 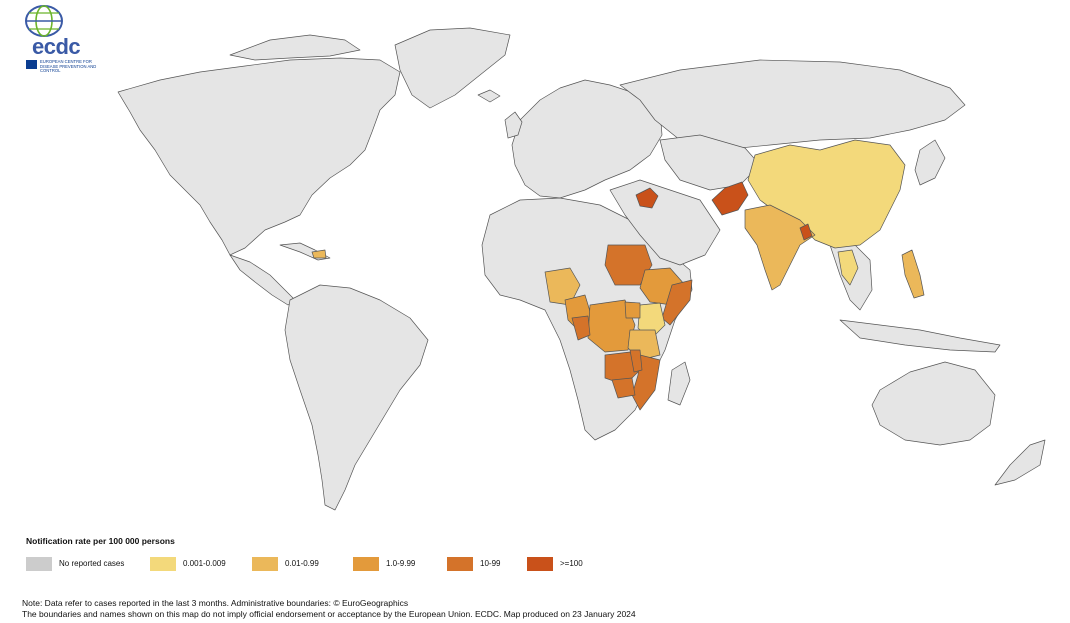 I want to click on region-middle-east, so click(x=665, y=222).